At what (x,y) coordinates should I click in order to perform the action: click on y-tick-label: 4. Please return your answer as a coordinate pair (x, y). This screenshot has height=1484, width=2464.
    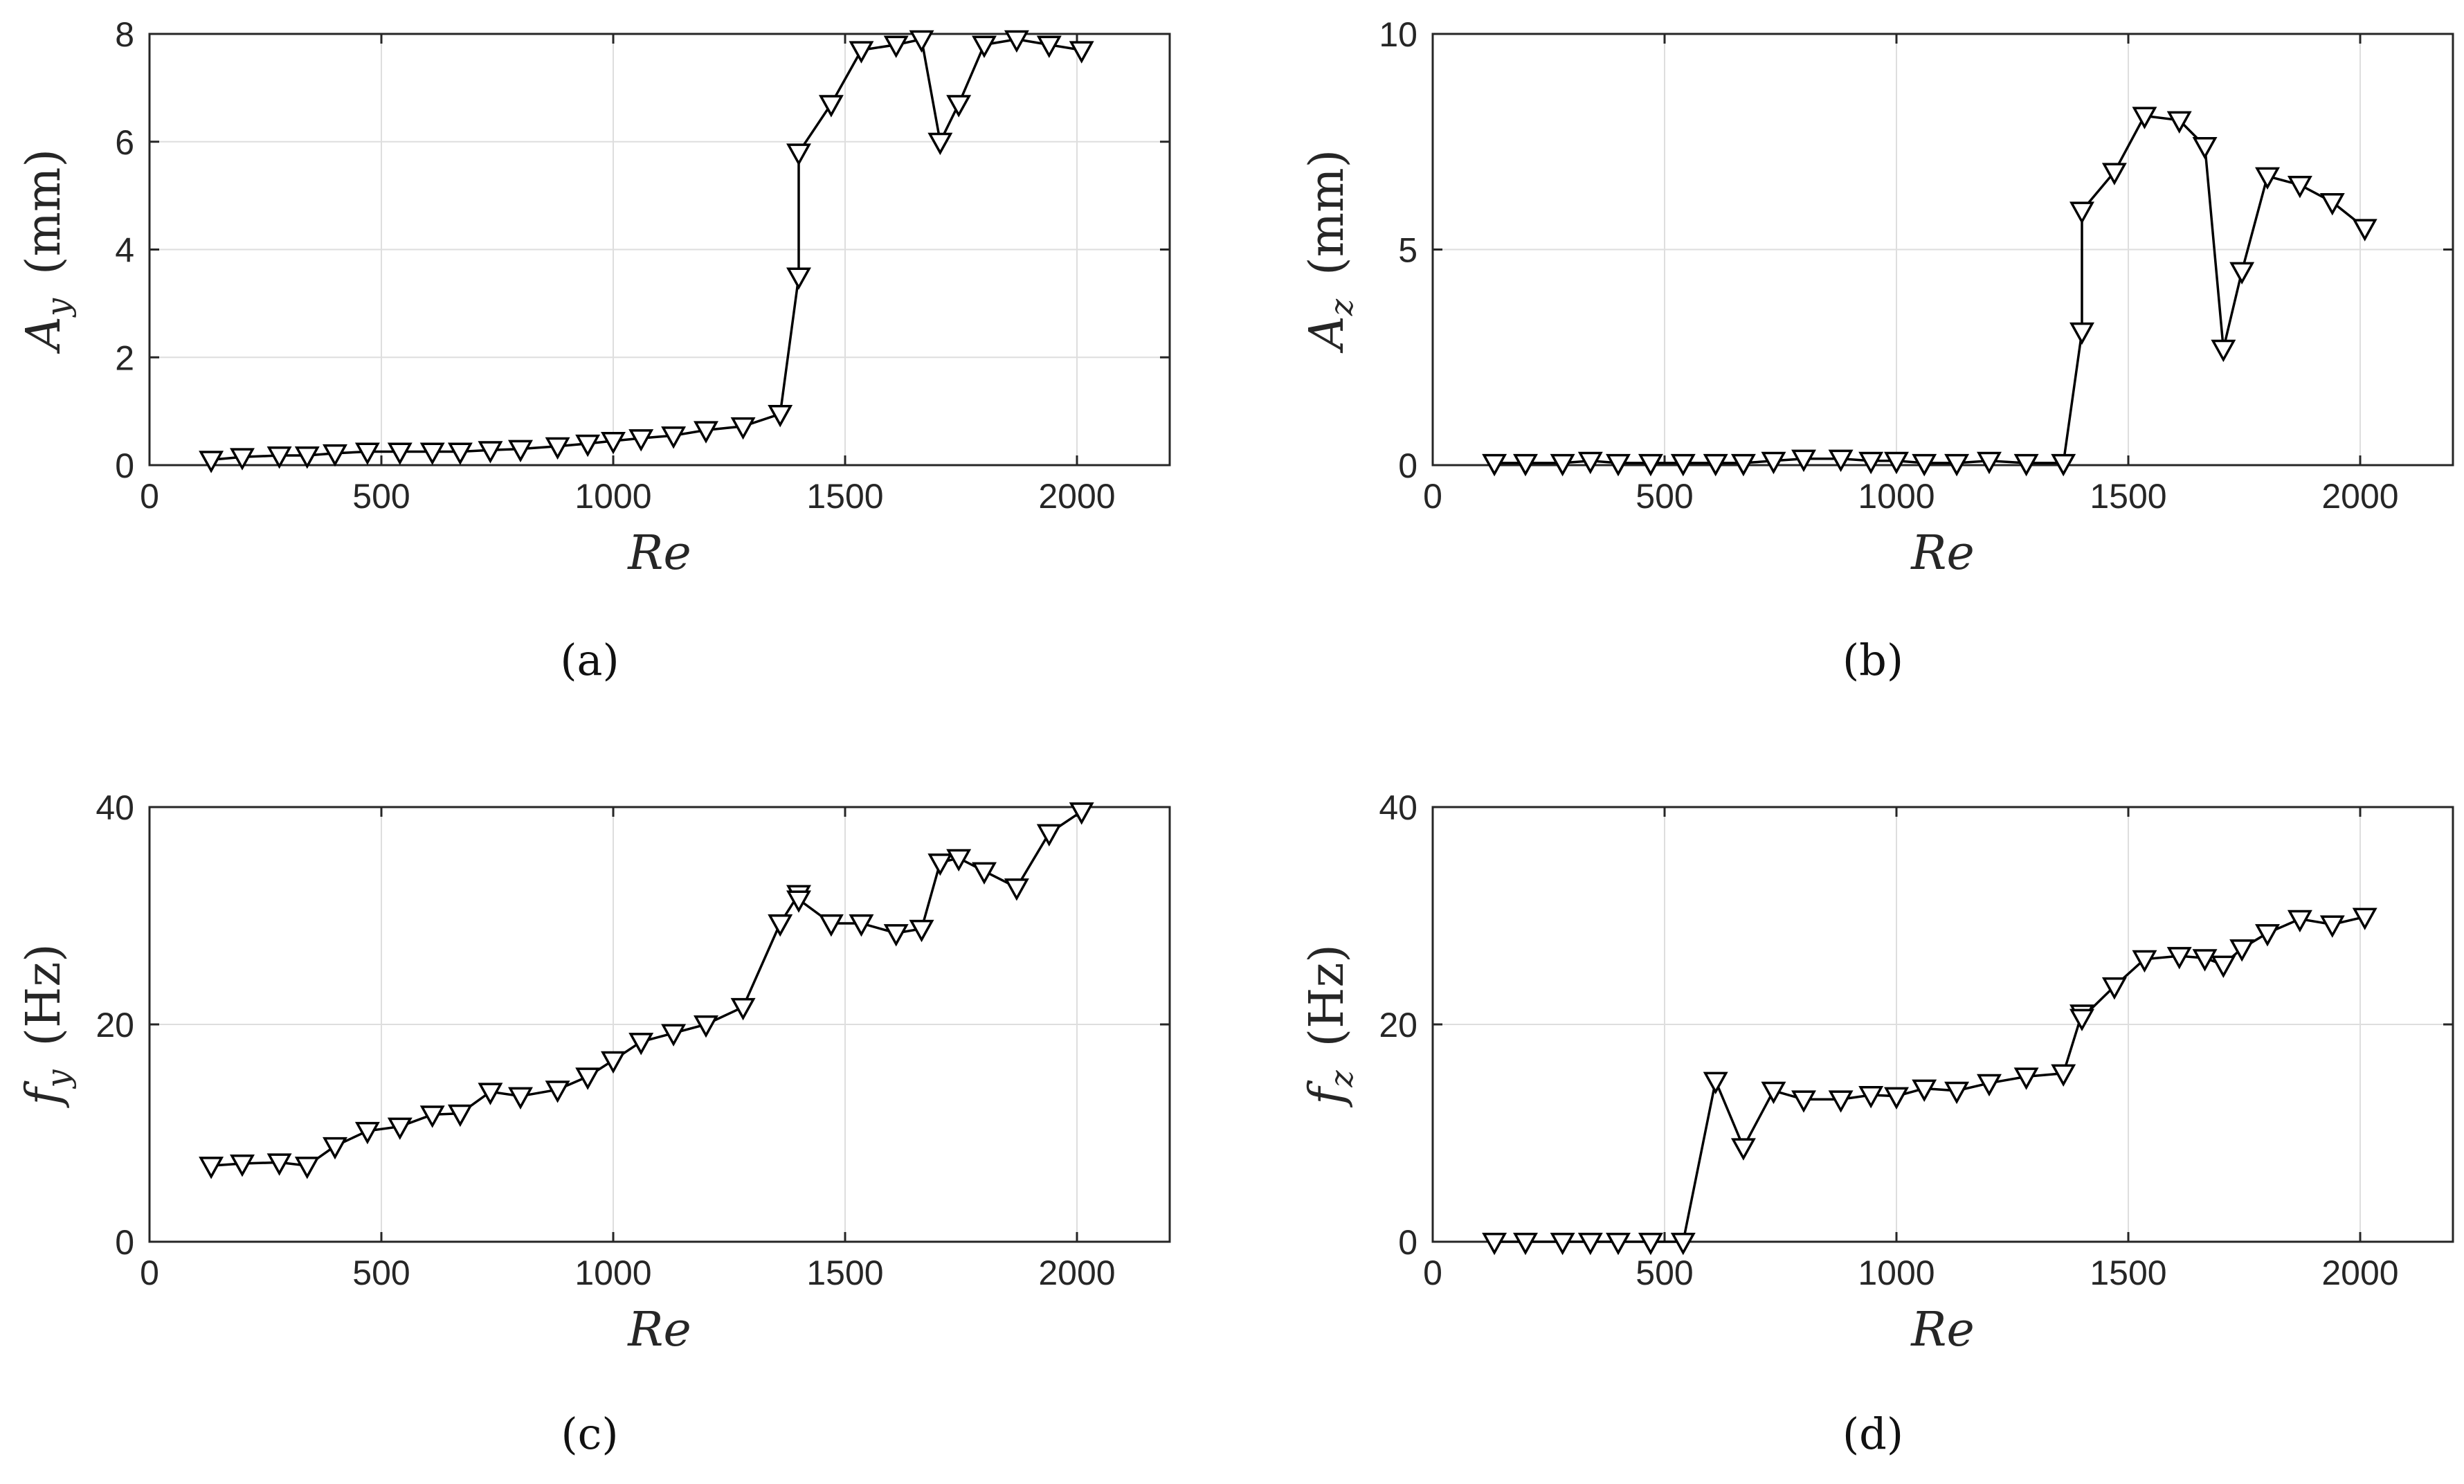
    Looking at the image, I should click on (124, 250).